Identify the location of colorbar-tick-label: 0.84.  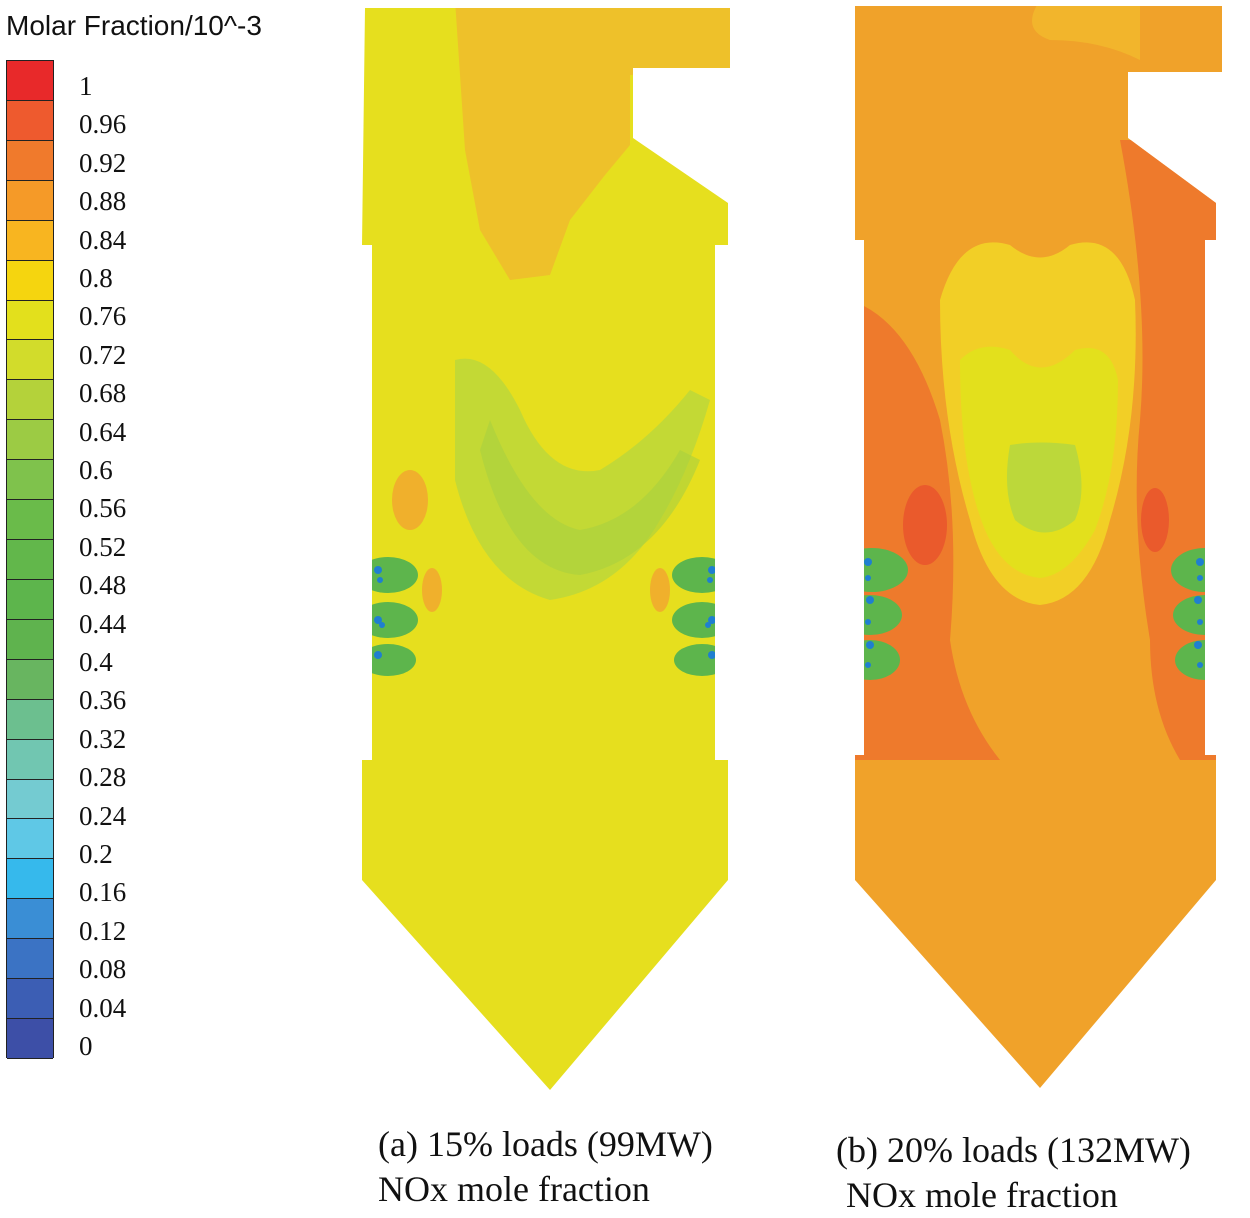
(103, 239).